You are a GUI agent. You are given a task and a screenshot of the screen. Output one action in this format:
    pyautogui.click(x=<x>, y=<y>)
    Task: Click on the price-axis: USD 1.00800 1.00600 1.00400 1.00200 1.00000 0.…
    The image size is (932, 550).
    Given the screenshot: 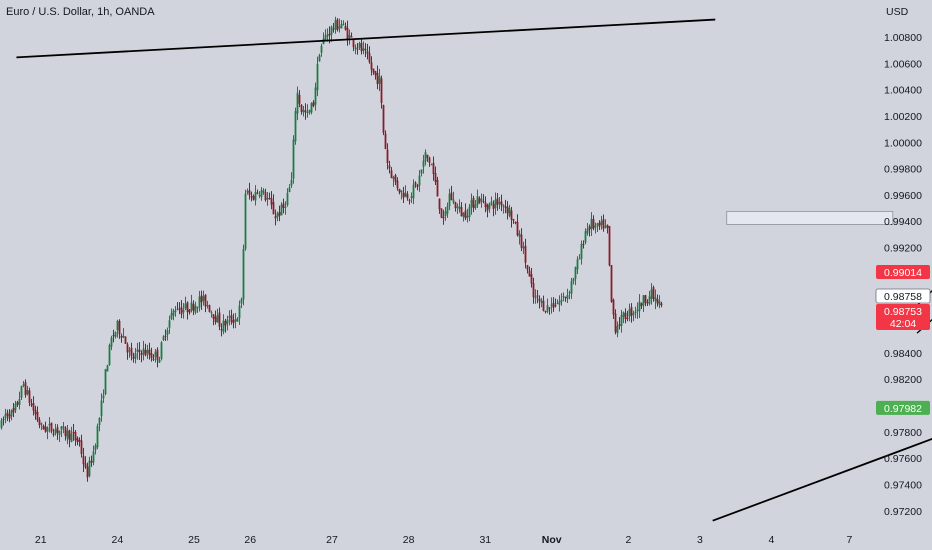 What is the action you would take?
    pyautogui.click(x=903, y=262)
    